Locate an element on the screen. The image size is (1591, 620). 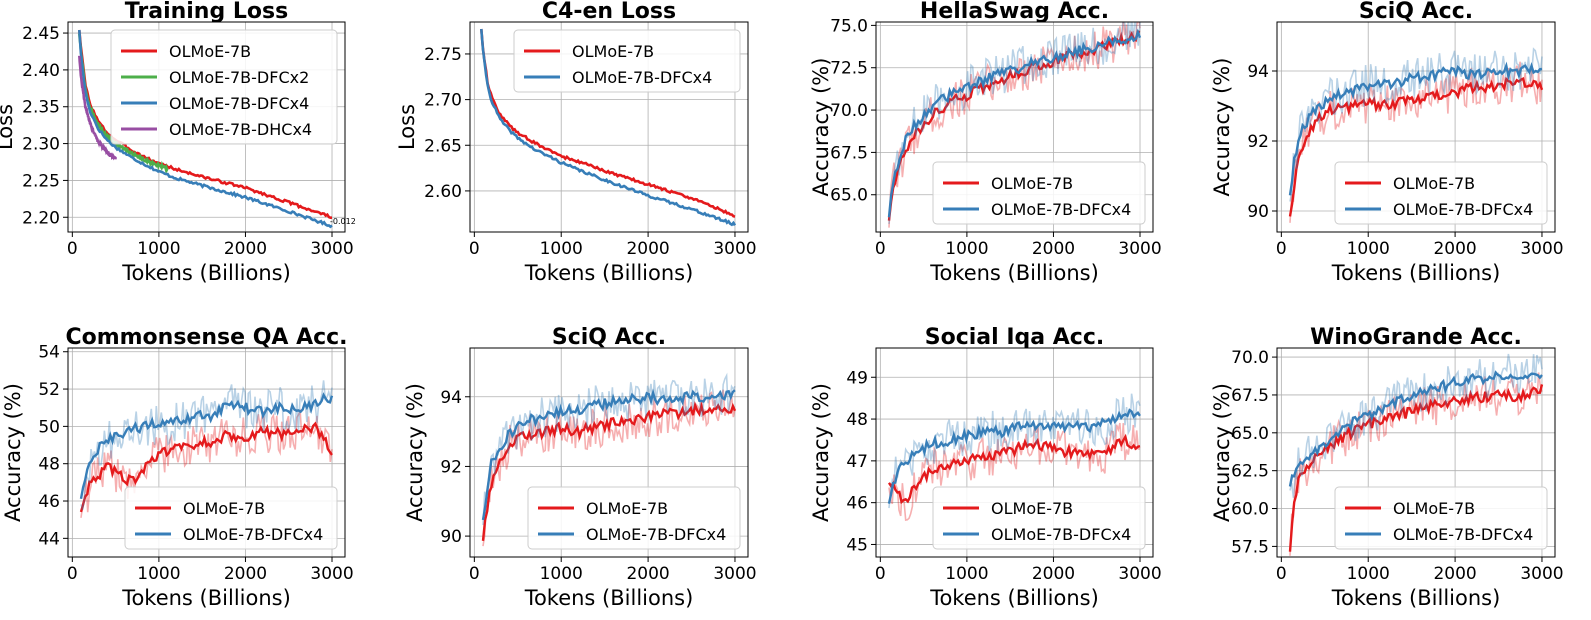
legend-label: OLMoE-7B-DHCx4 is located at coordinates (240, 129).